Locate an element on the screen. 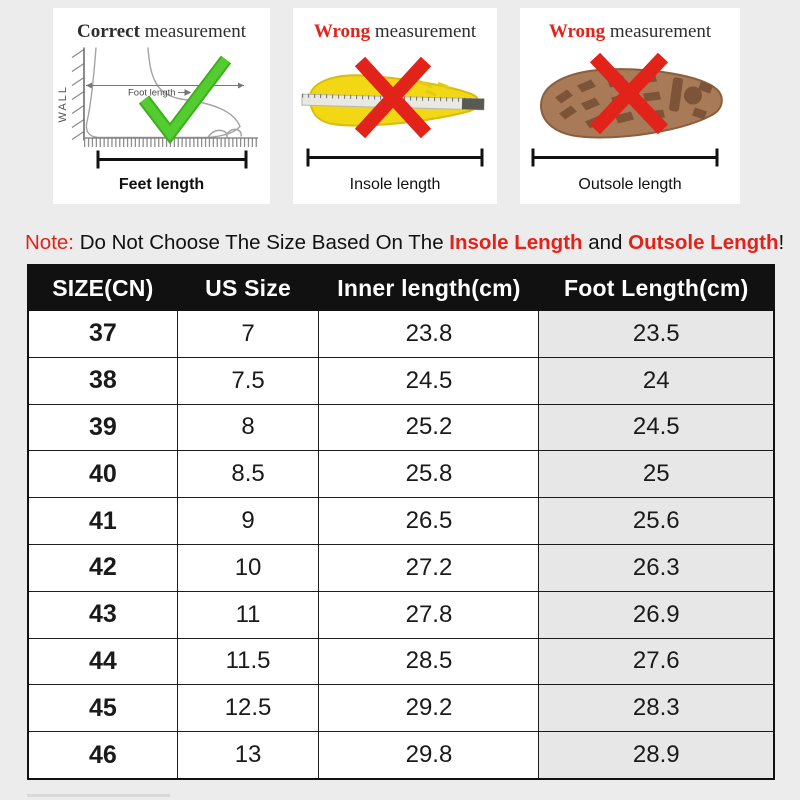 The image size is (800, 800). table-row: 41 9 26.5 25.6 is located at coordinates (401, 521).